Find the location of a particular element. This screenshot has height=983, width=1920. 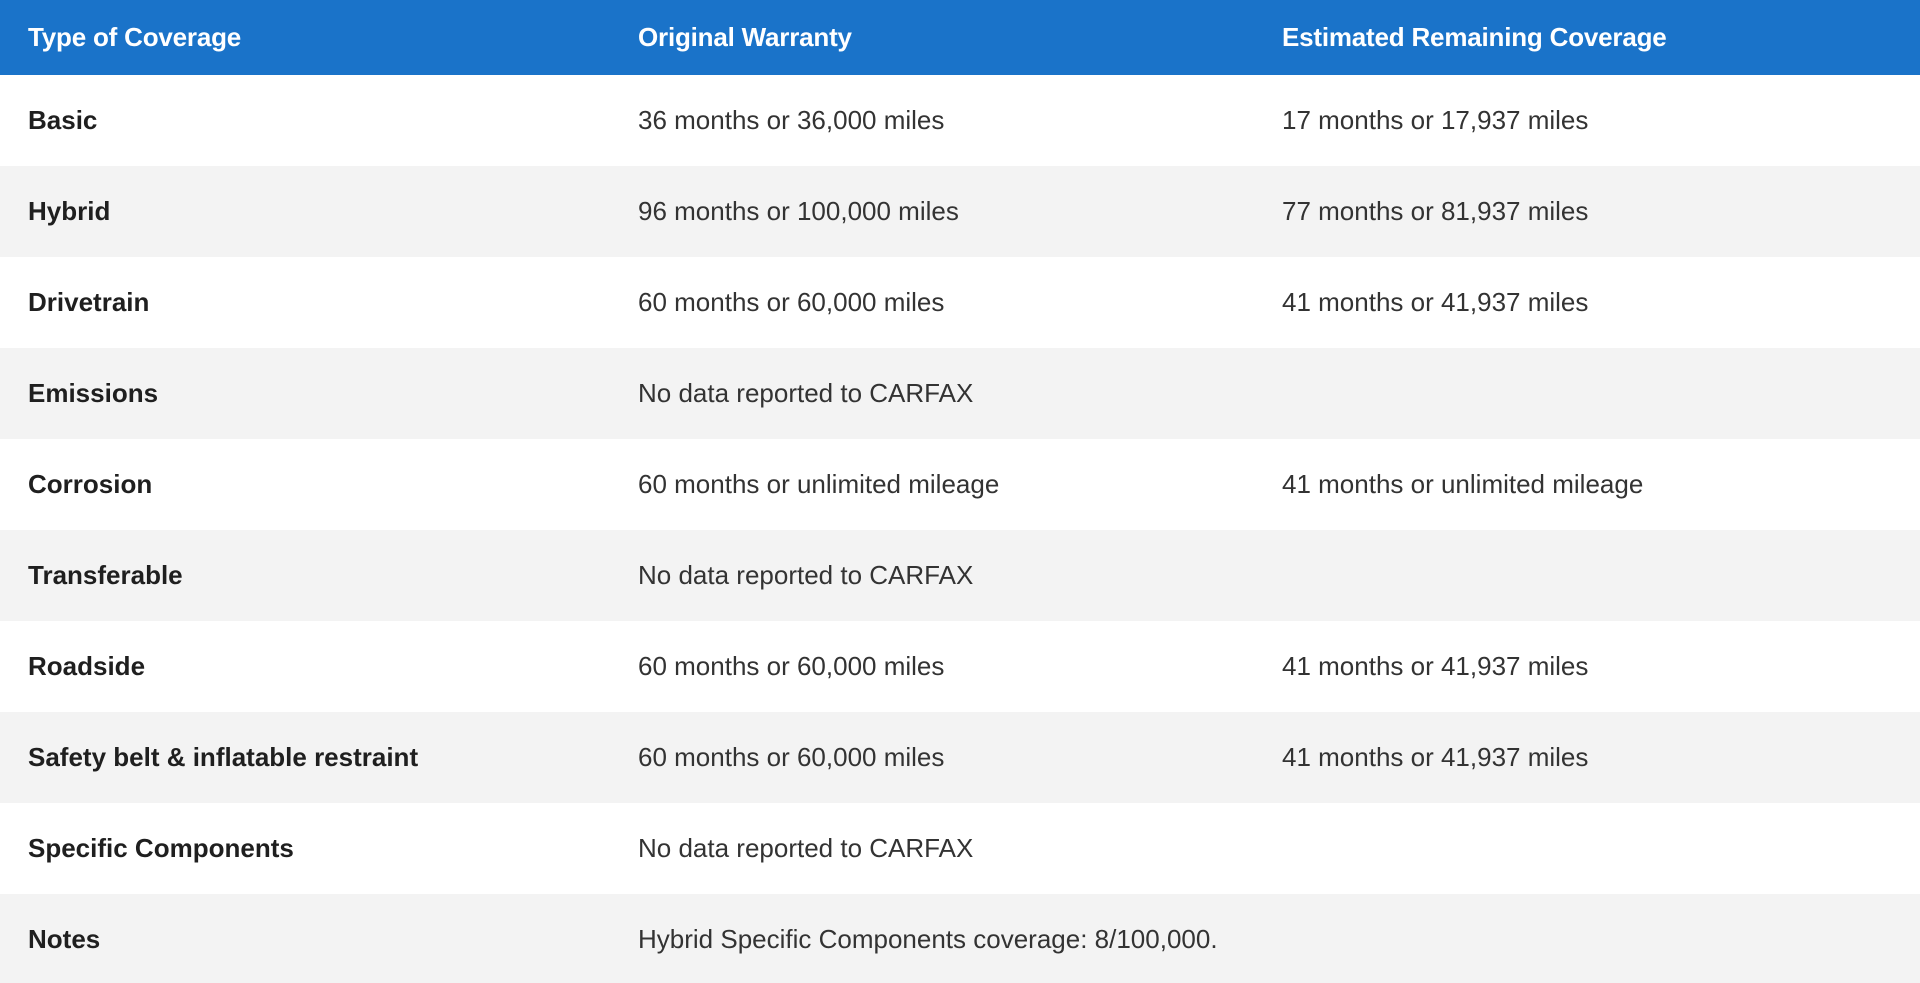

coverage-type-cell: Basic is located at coordinates (305, 120).